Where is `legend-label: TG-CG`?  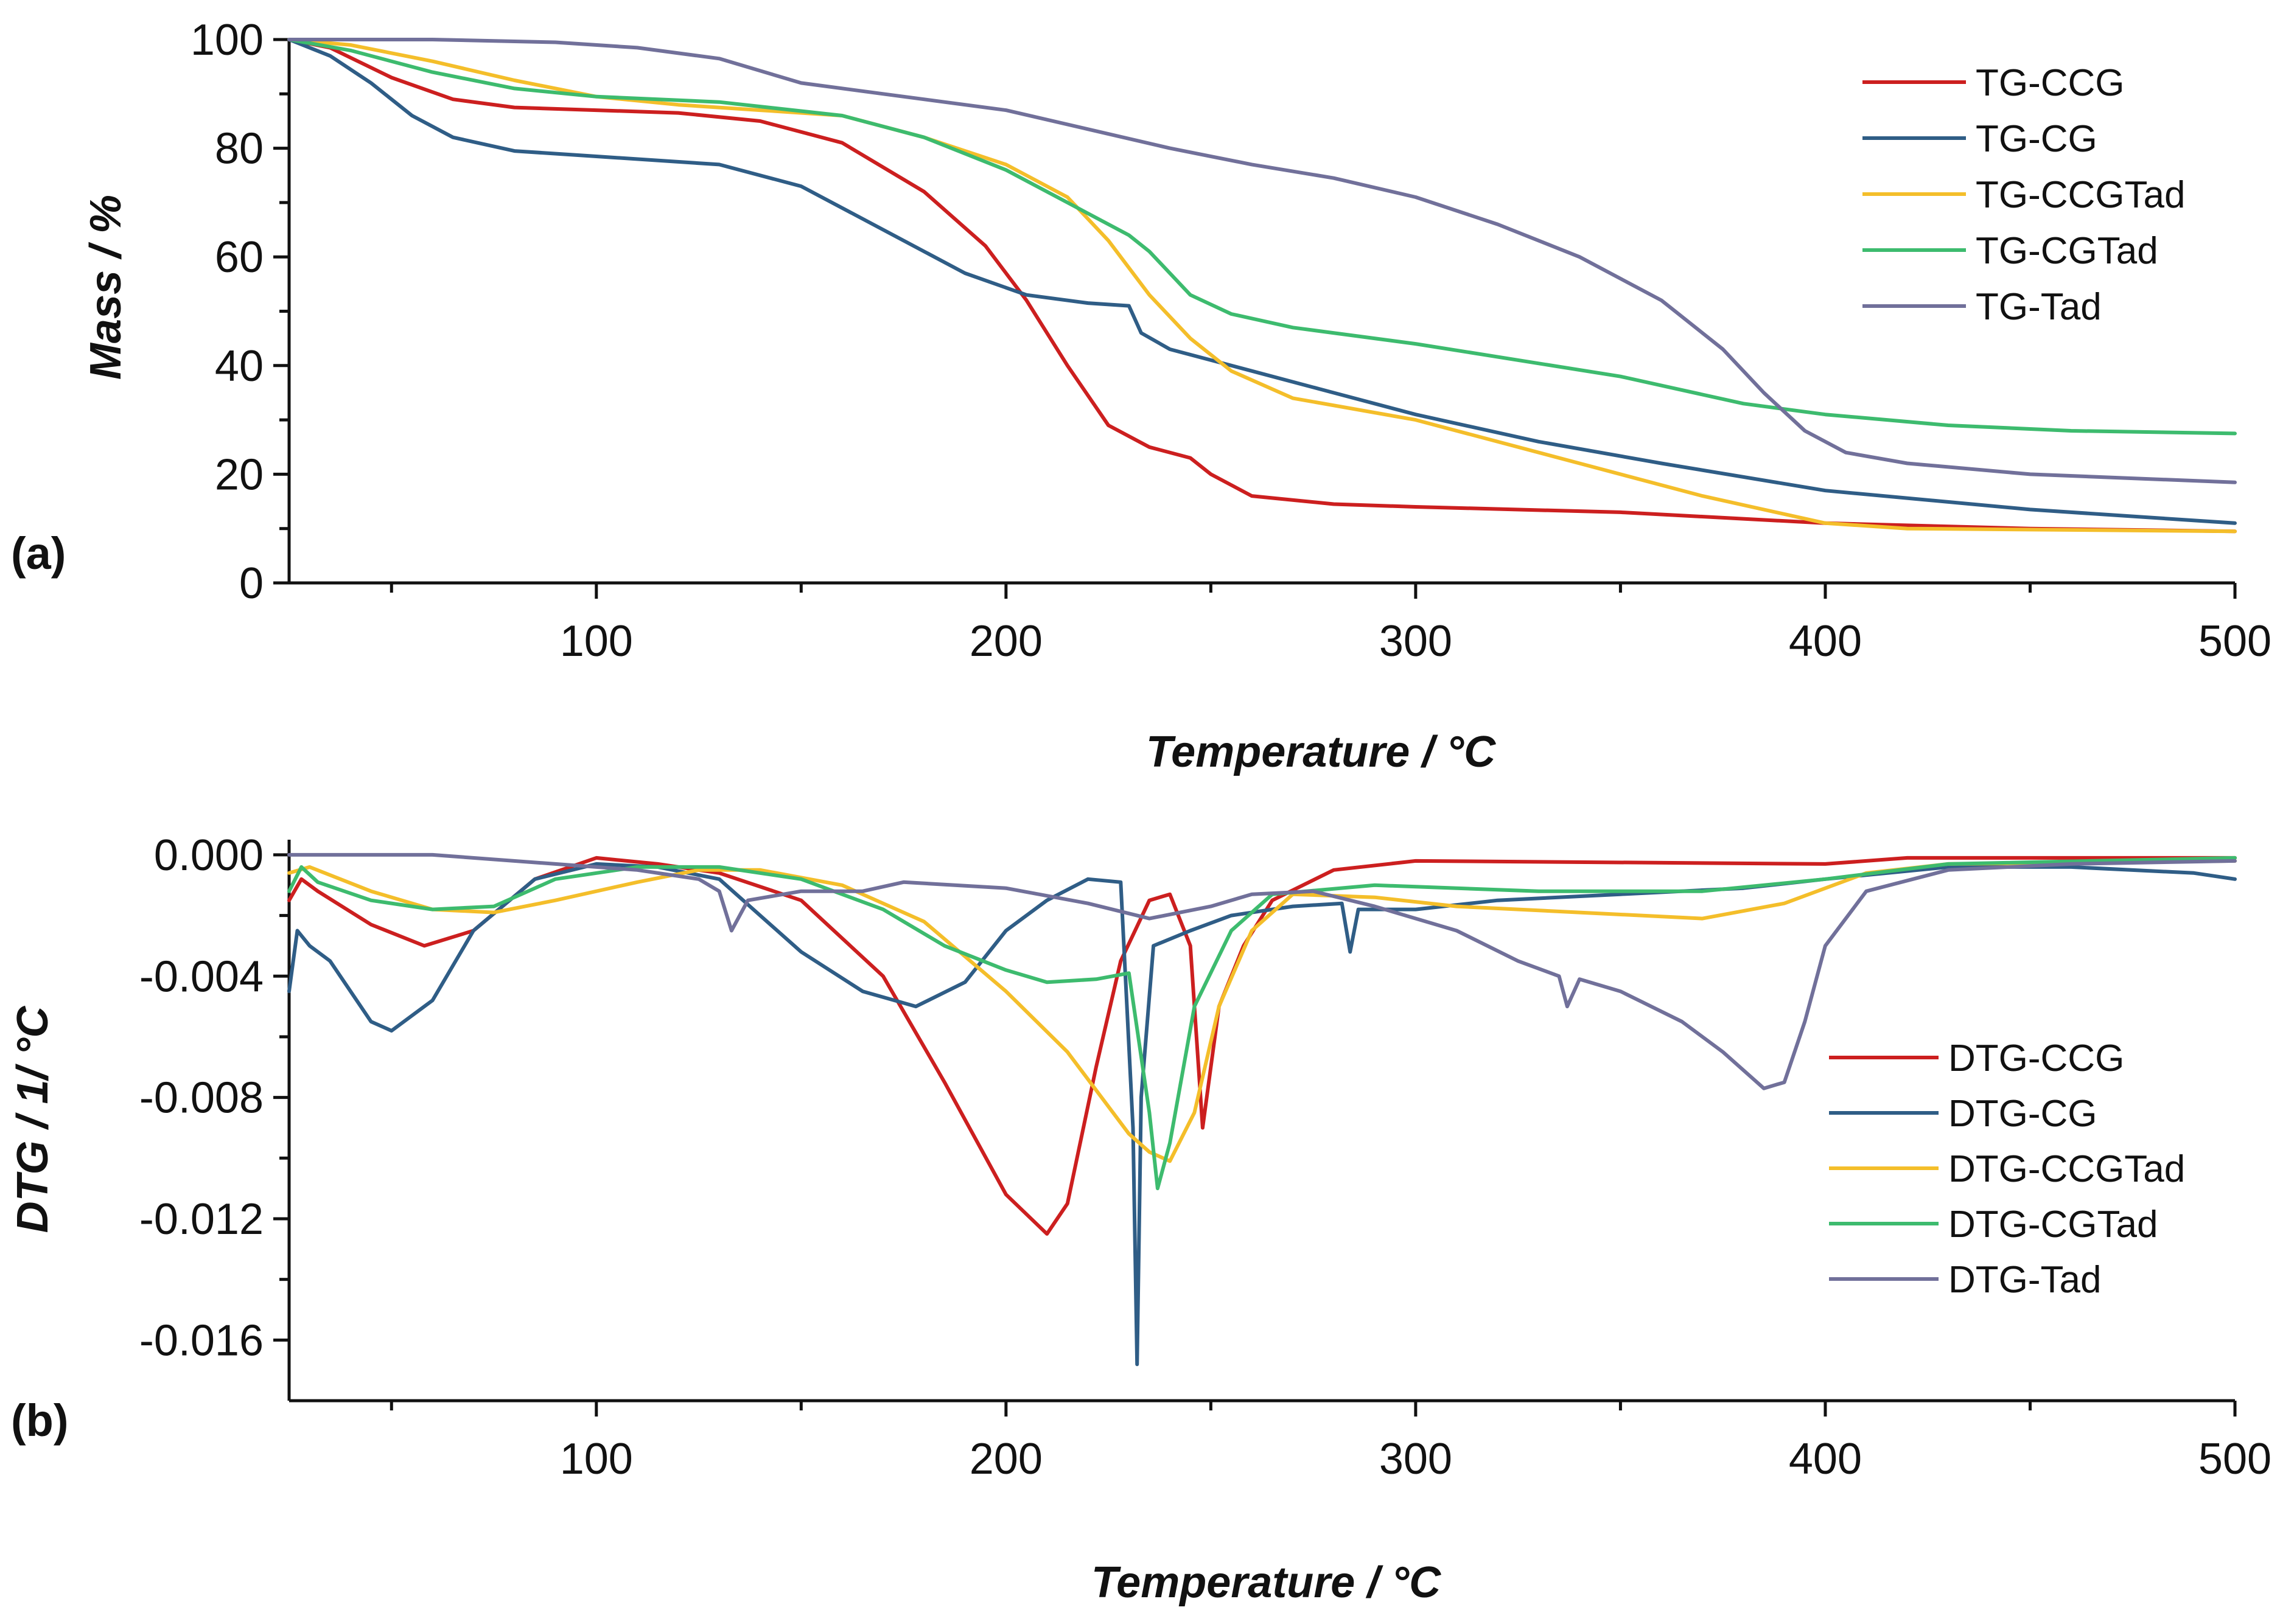 legend-label: TG-CG is located at coordinates (2037, 139).